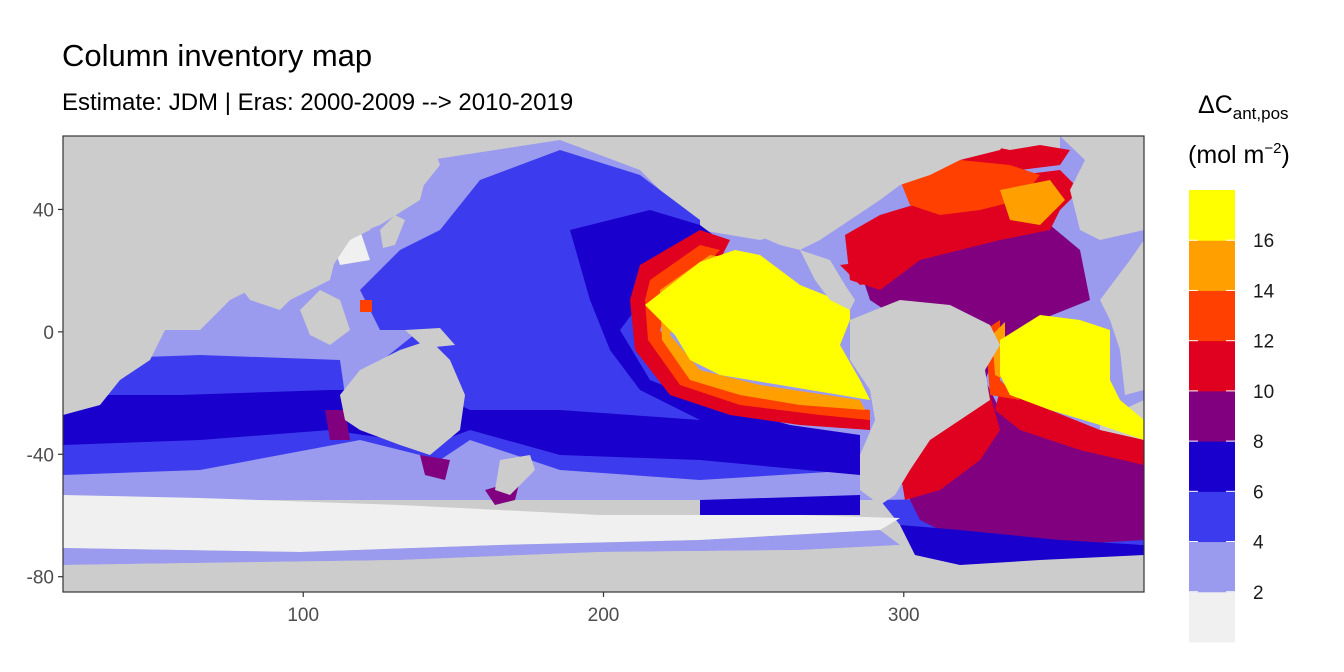 This screenshot has height=672, width=1344. Describe the element at coordinates (251, 275) in the screenshot. I see `land-eurasia-africa` at that location.